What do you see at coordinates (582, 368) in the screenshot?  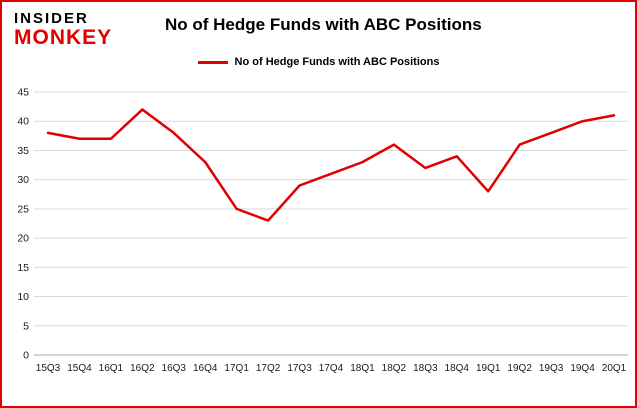 I see `x-tick-label: 19Q4` at bounding box center [582, 368].